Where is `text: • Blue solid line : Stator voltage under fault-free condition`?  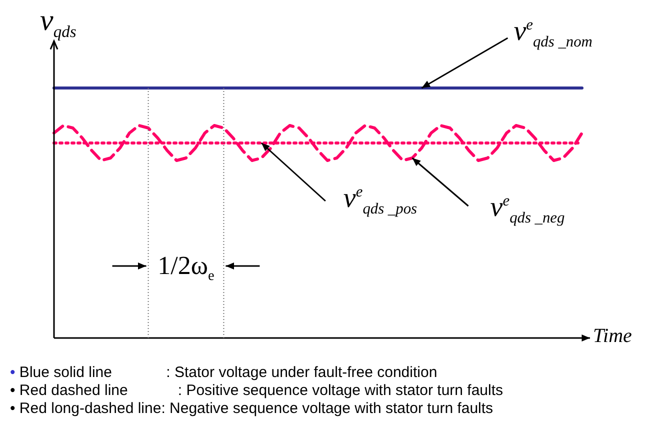 text: • Blue solid line : Stator voltage under fault-free condition is located at coordinates (224, 373).